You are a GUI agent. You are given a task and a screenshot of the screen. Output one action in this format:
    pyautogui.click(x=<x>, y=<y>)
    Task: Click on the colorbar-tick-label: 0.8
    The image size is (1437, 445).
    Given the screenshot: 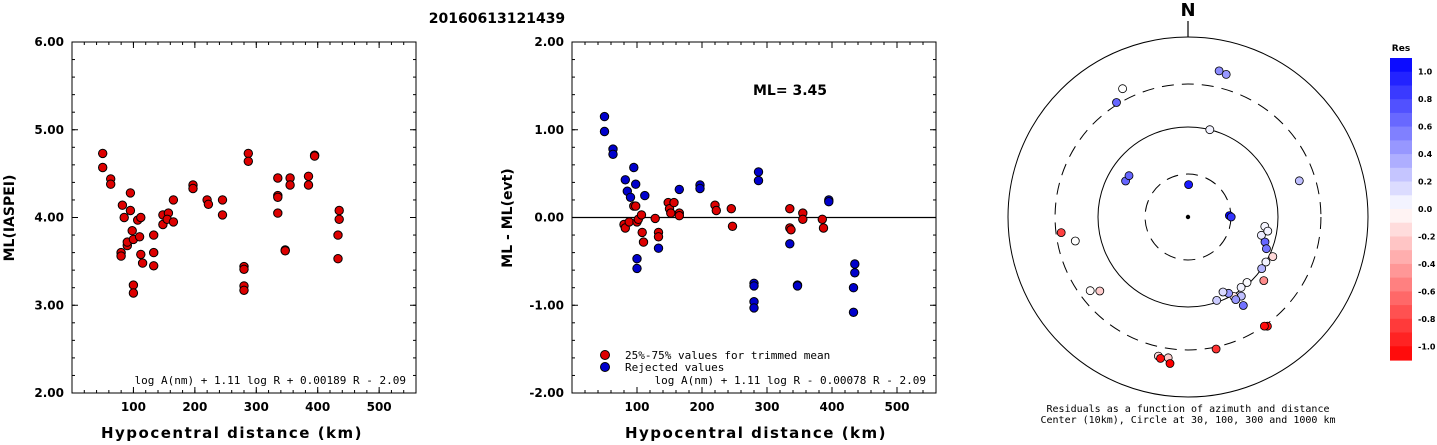 What is the action you would take?
    pyautogui.click(x=1425, y=99)
    